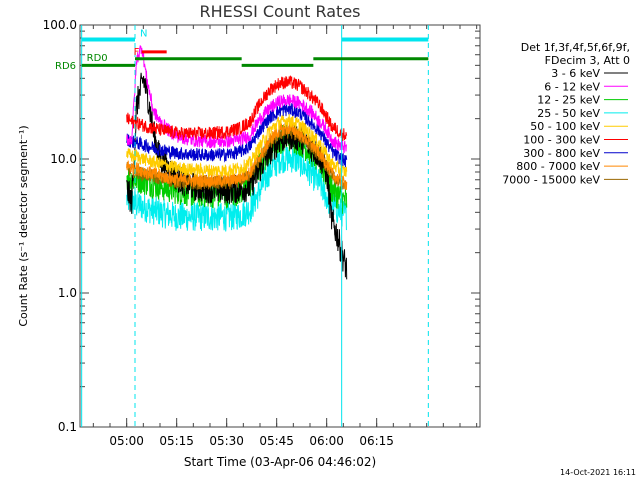 Image resolution: width=640 pixels, height=480 pixels. Describe the element at coordinates (226, 441) in the screenshot. I see `x-tick-label: 05:30` at that location.